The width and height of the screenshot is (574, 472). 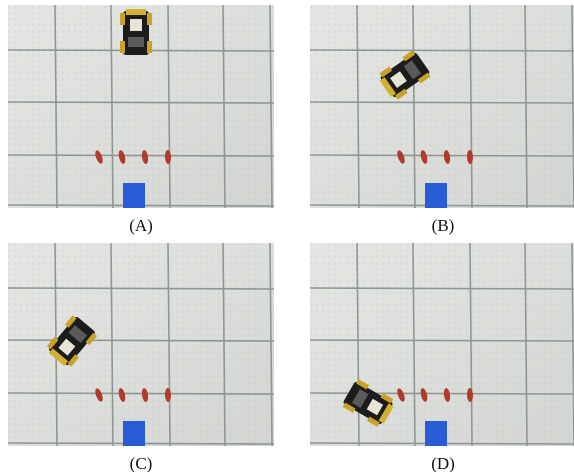 What do you see at coordinates (443, 463) in the screenshot?
I see `panel-label: (D)` at bounding box center [443, 463].